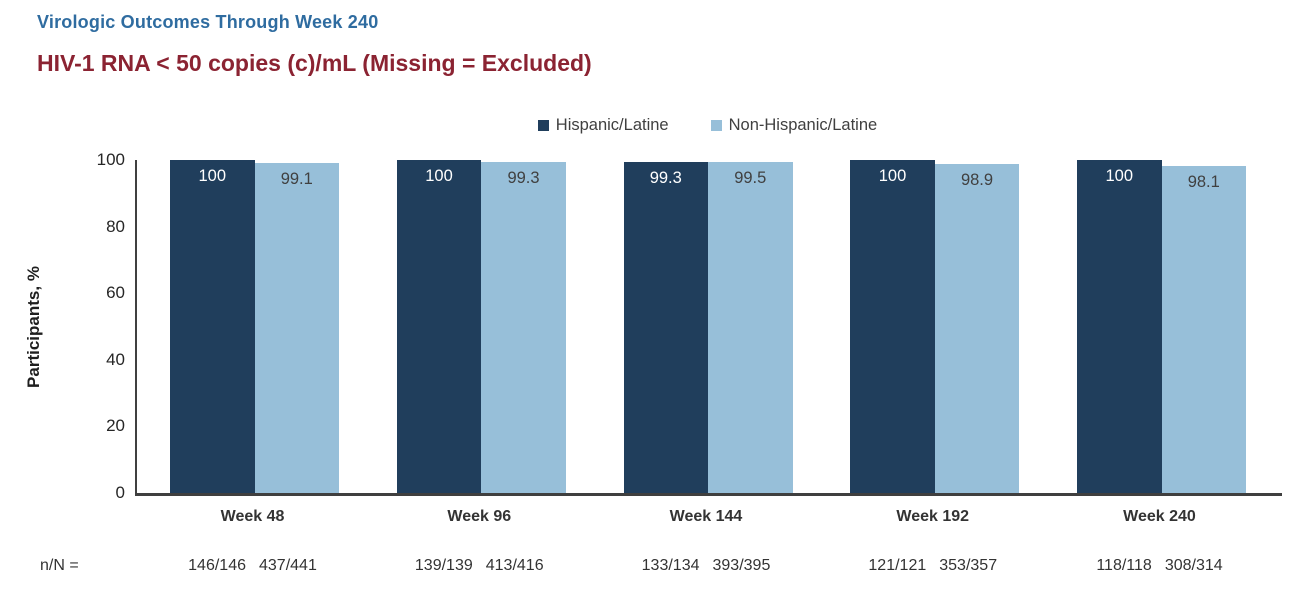  What do you see at coordinates (115, 226) in the screenshot?
I see `y-tick-label: 80` at bounding box center [115, 226].